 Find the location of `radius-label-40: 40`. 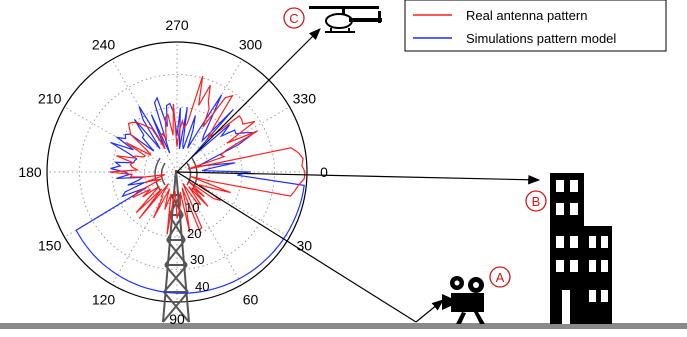

radius-label-40: 40 is located at coordinates (202, 286).